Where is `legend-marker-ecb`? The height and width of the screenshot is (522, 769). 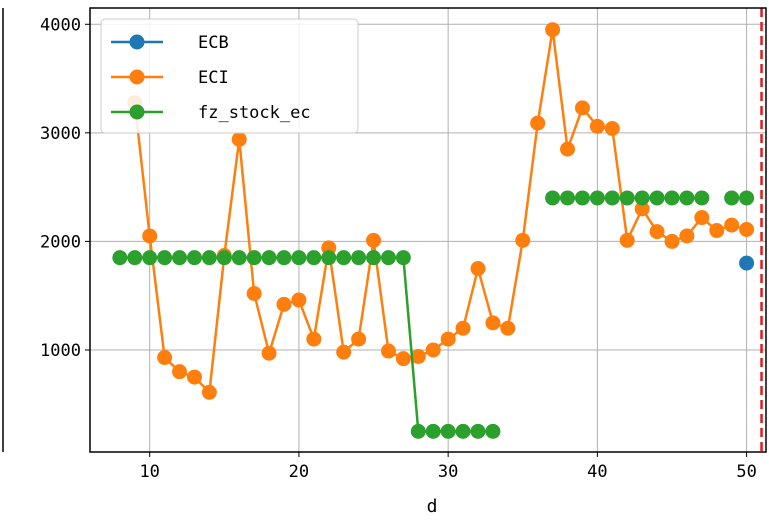
legend-marker-ecb is located at coordinates (137, 42).